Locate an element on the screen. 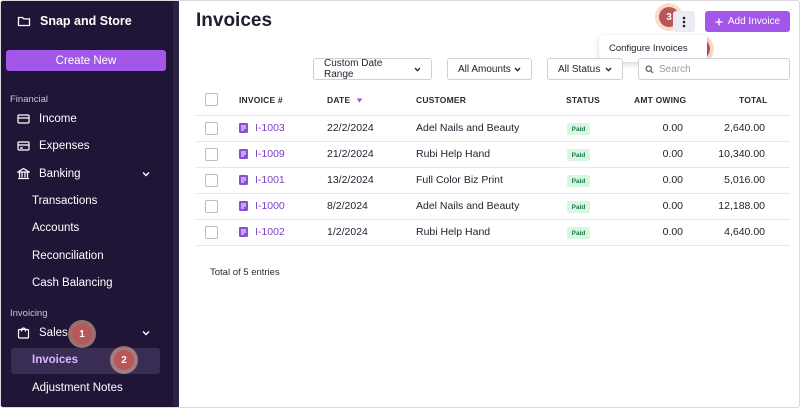  invoice-link: I-1003 is located at coordinates (262, 128).